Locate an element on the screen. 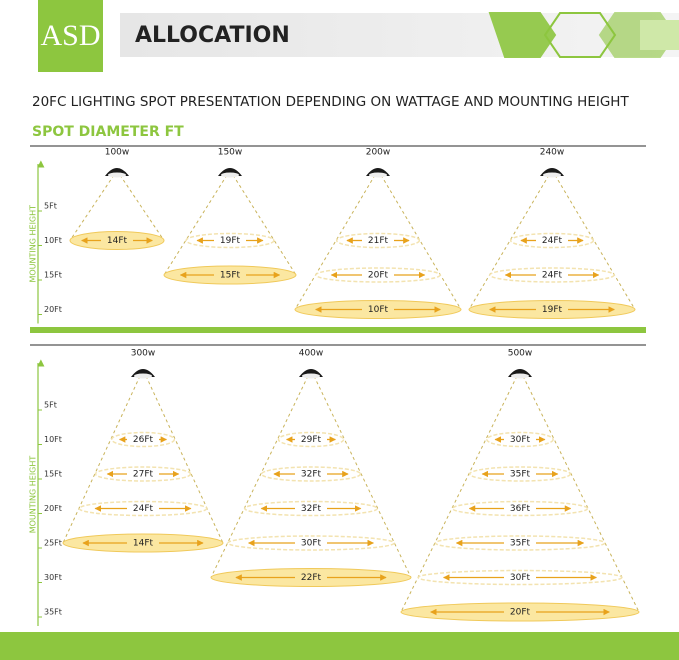 This screenshot has width=679, height=660. panel-bar is located at coordinates (338, 330).